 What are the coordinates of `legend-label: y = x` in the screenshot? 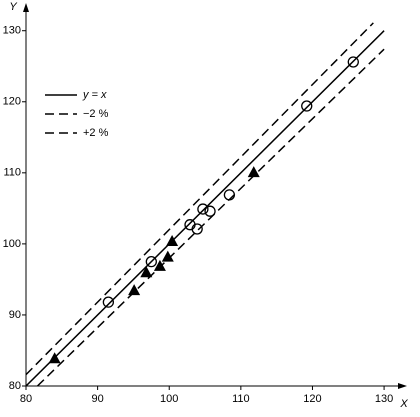 It's located at (94, 95).